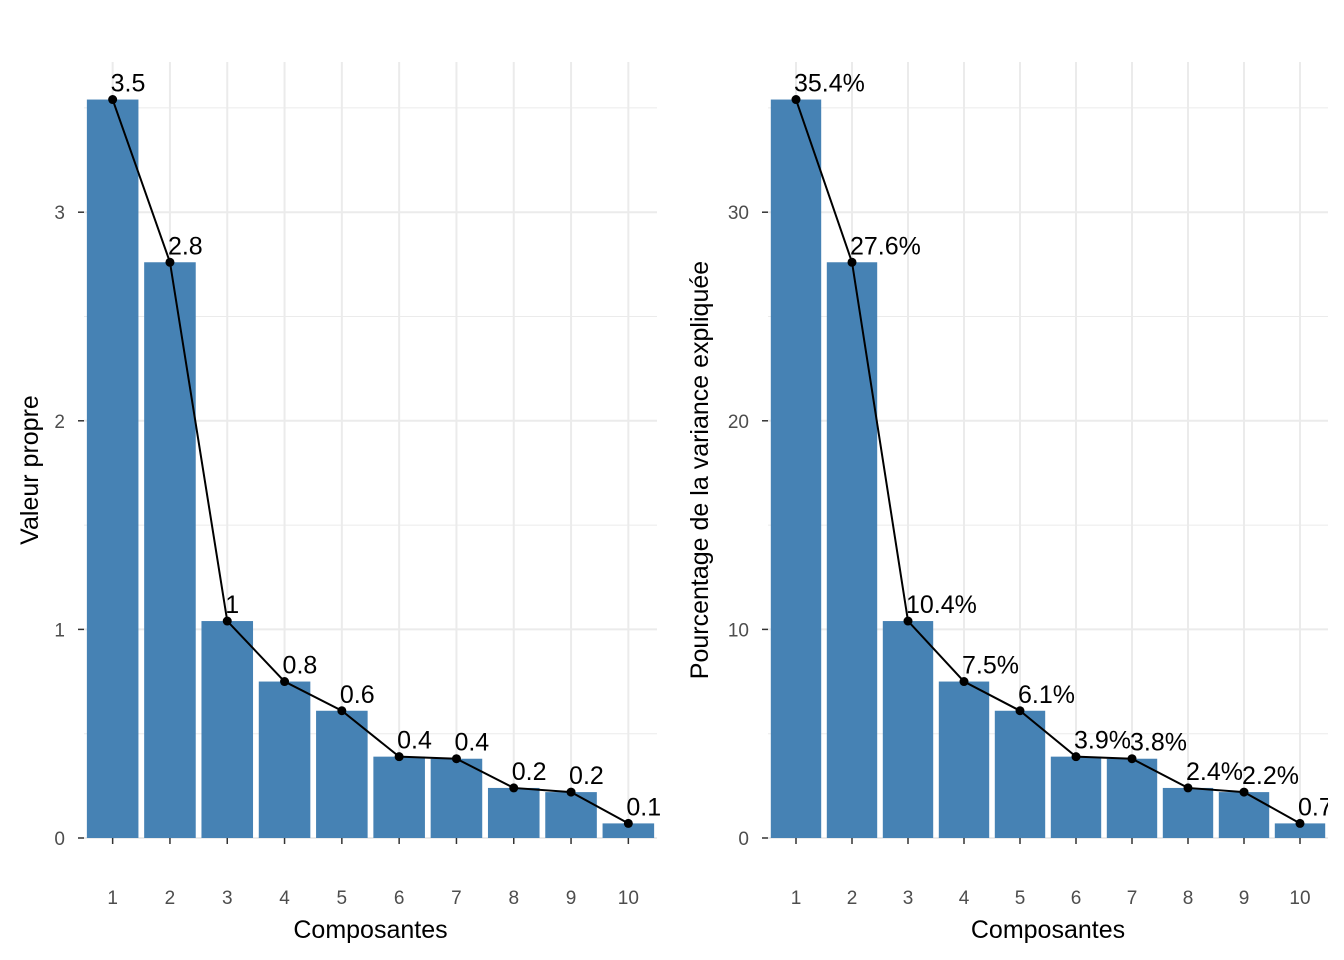 The height and width of the screenshot is (960, 1344). What do you see at coordinates (990, 666) in the screenshot?
I see `data-label-4: 7.5%` at bounding box center [990, 666].